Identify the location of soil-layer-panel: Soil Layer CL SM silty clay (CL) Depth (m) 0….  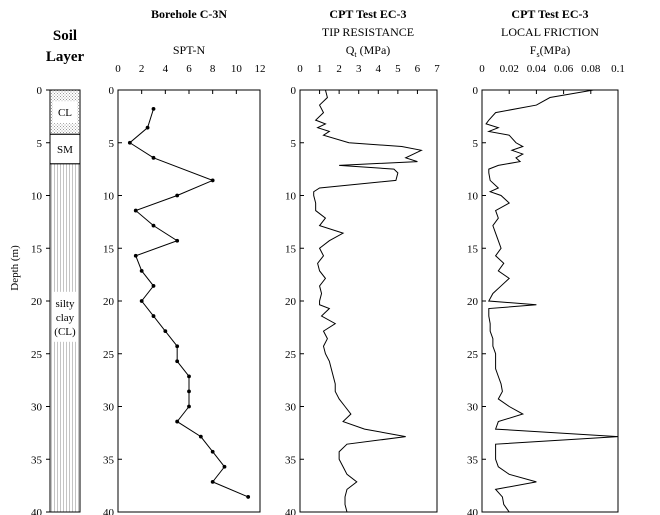
(46, 271).